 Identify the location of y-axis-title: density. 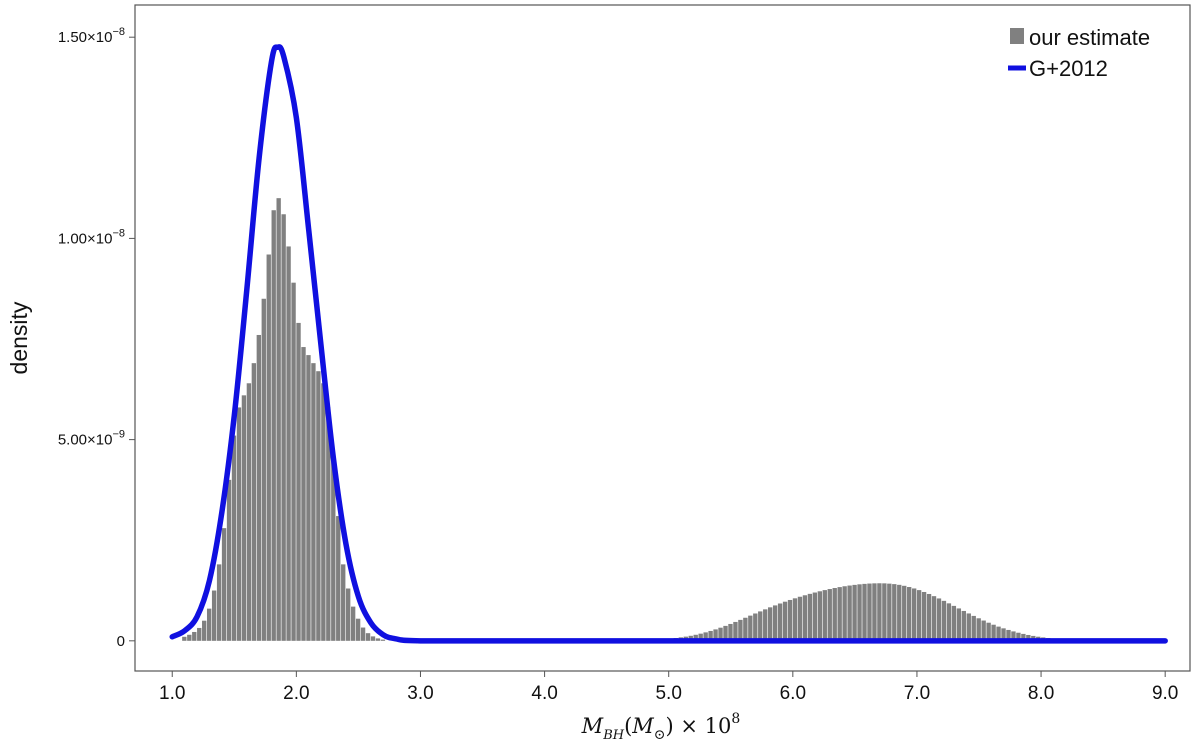
(19, 337).